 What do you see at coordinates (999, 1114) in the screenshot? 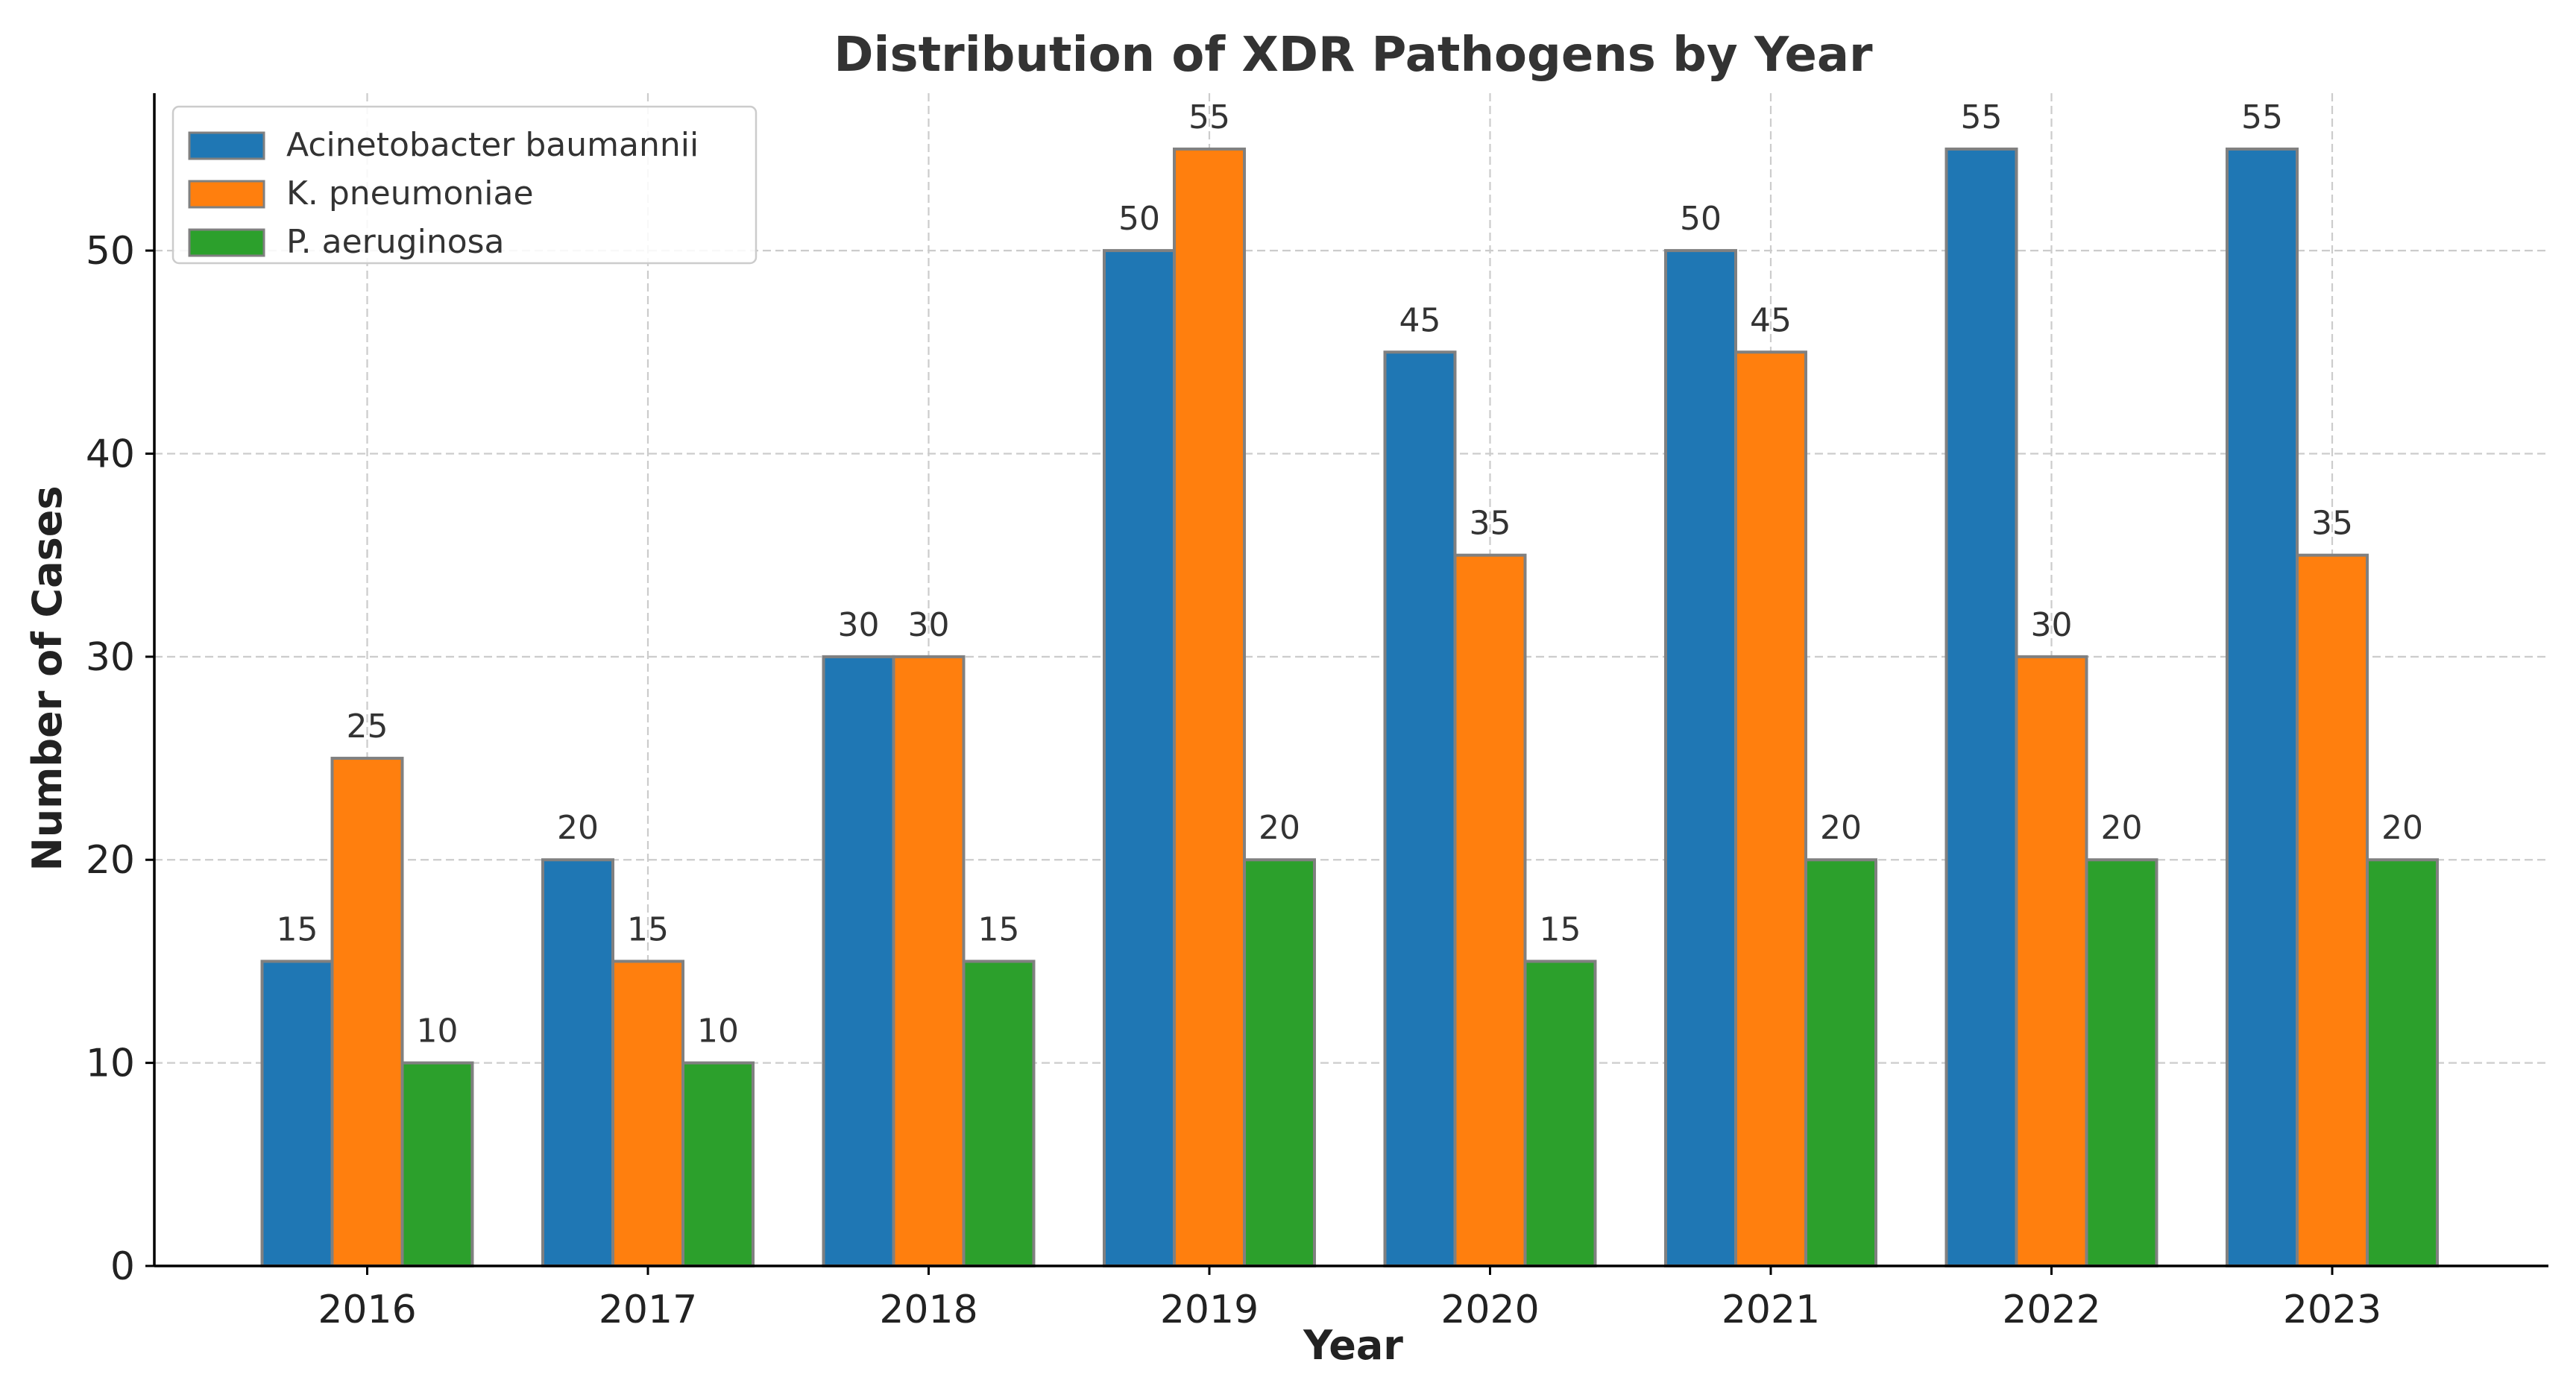
I see `bar-3-2018` at bounding box center [999, 1114].